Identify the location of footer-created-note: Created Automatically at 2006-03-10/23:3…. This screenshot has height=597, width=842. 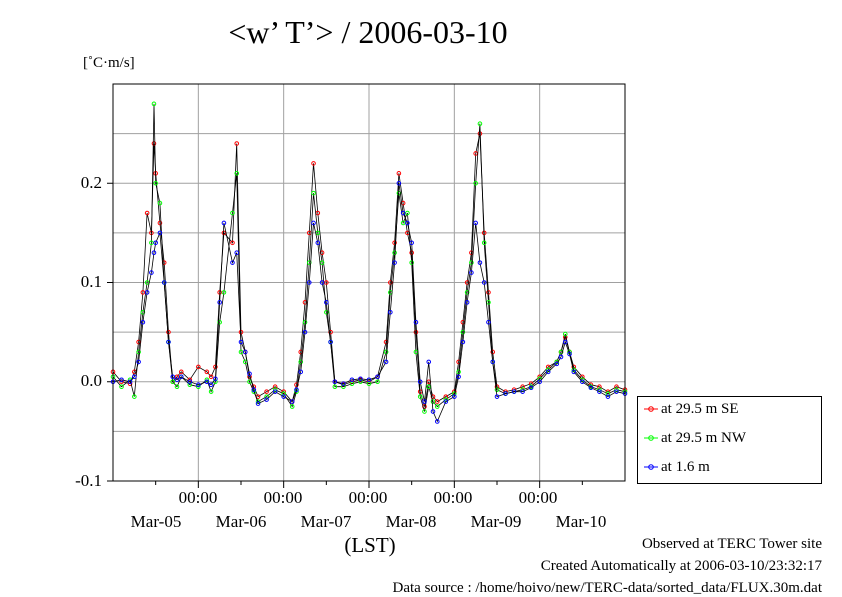
(681, 566).